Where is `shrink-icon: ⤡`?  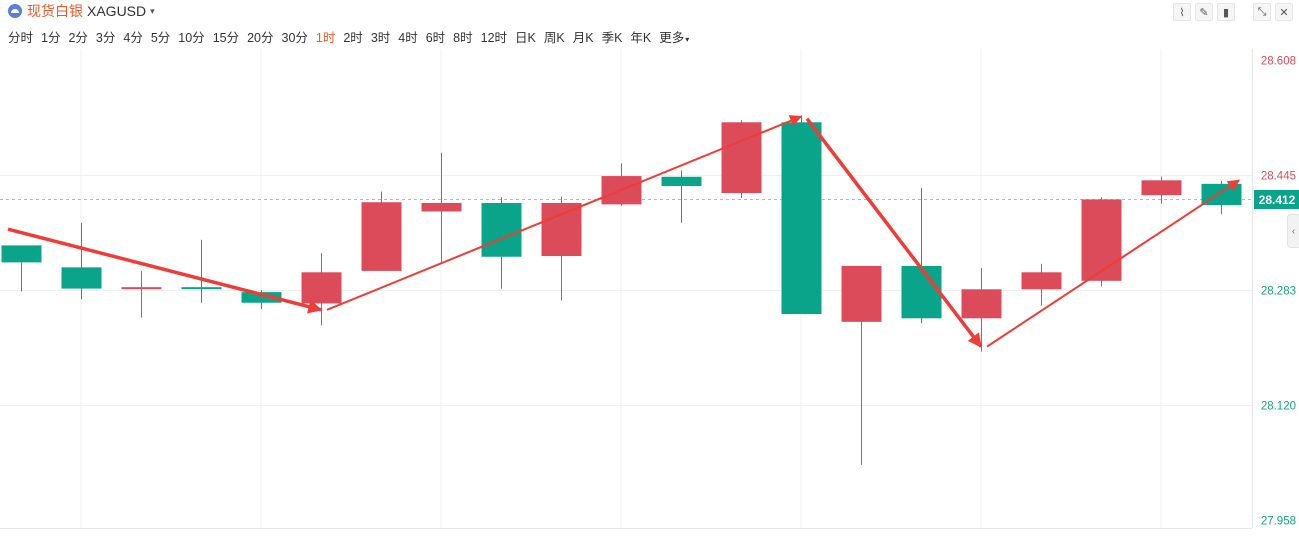
shrink-icon: ⤡ is located at coordinates (1262, 11).